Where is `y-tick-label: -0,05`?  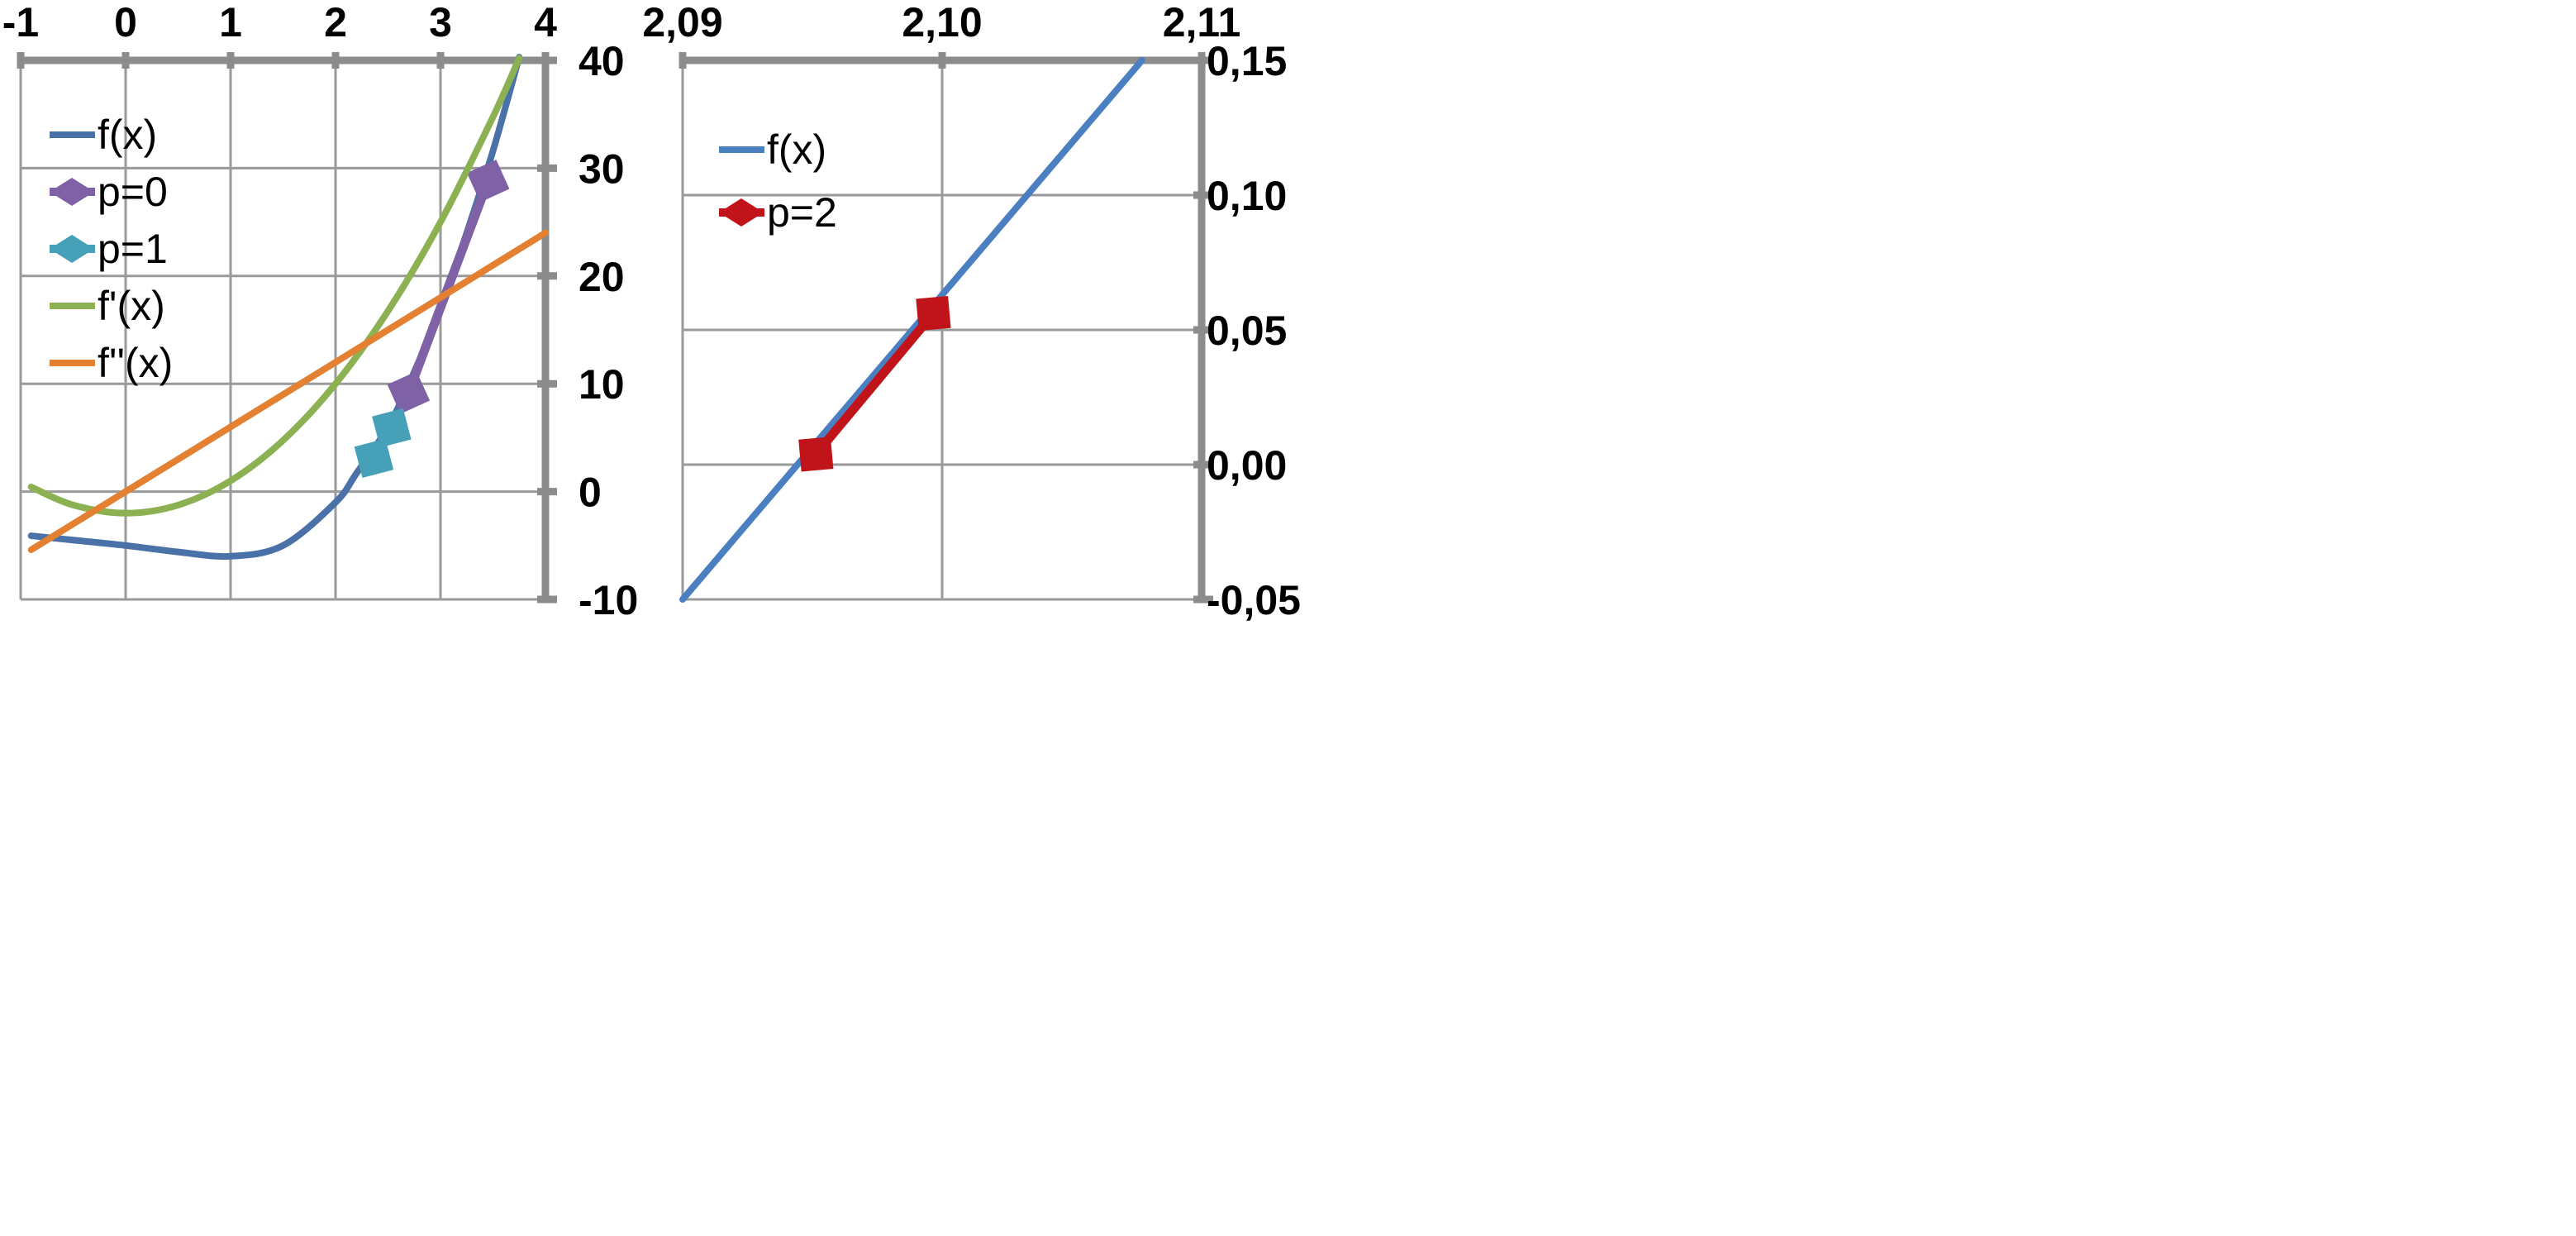 y-tick-label: -0,05 is located at coordinates (1254, 600).